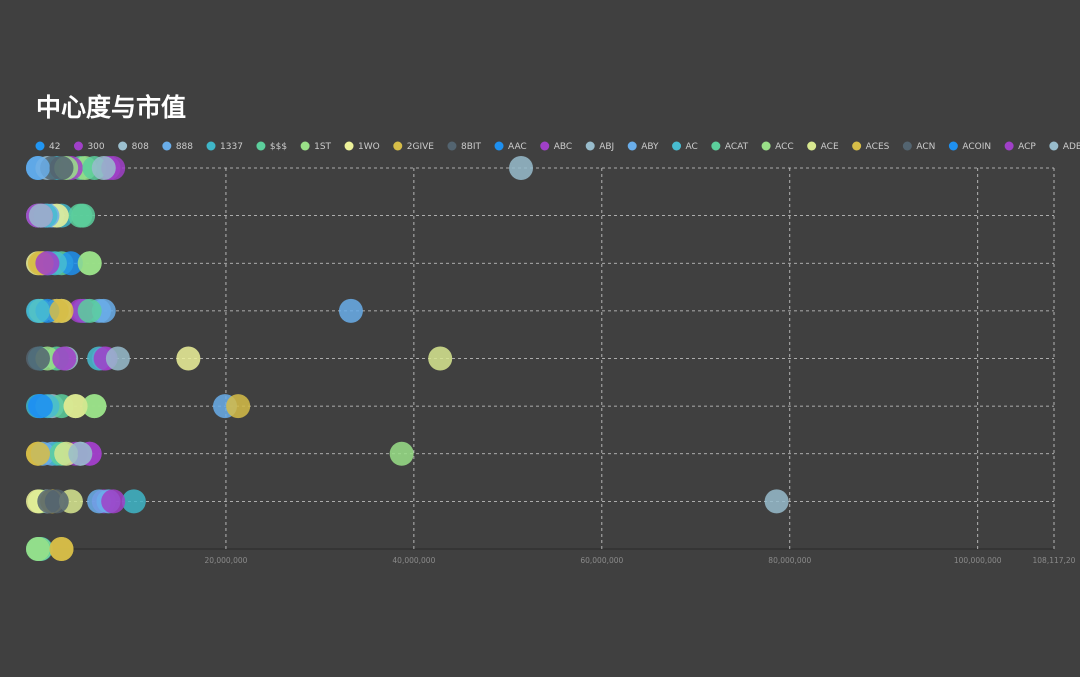  Describe the element at coordinates (231, 147) in the screenshot. I see `legend-label: 1337` at that location.